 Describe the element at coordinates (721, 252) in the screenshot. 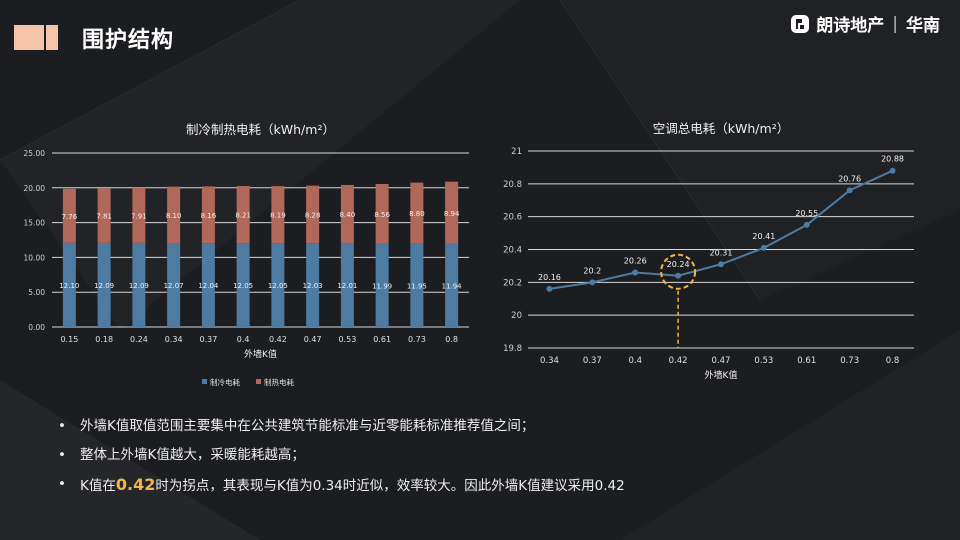

I see `data-label: 20.31` at that location.